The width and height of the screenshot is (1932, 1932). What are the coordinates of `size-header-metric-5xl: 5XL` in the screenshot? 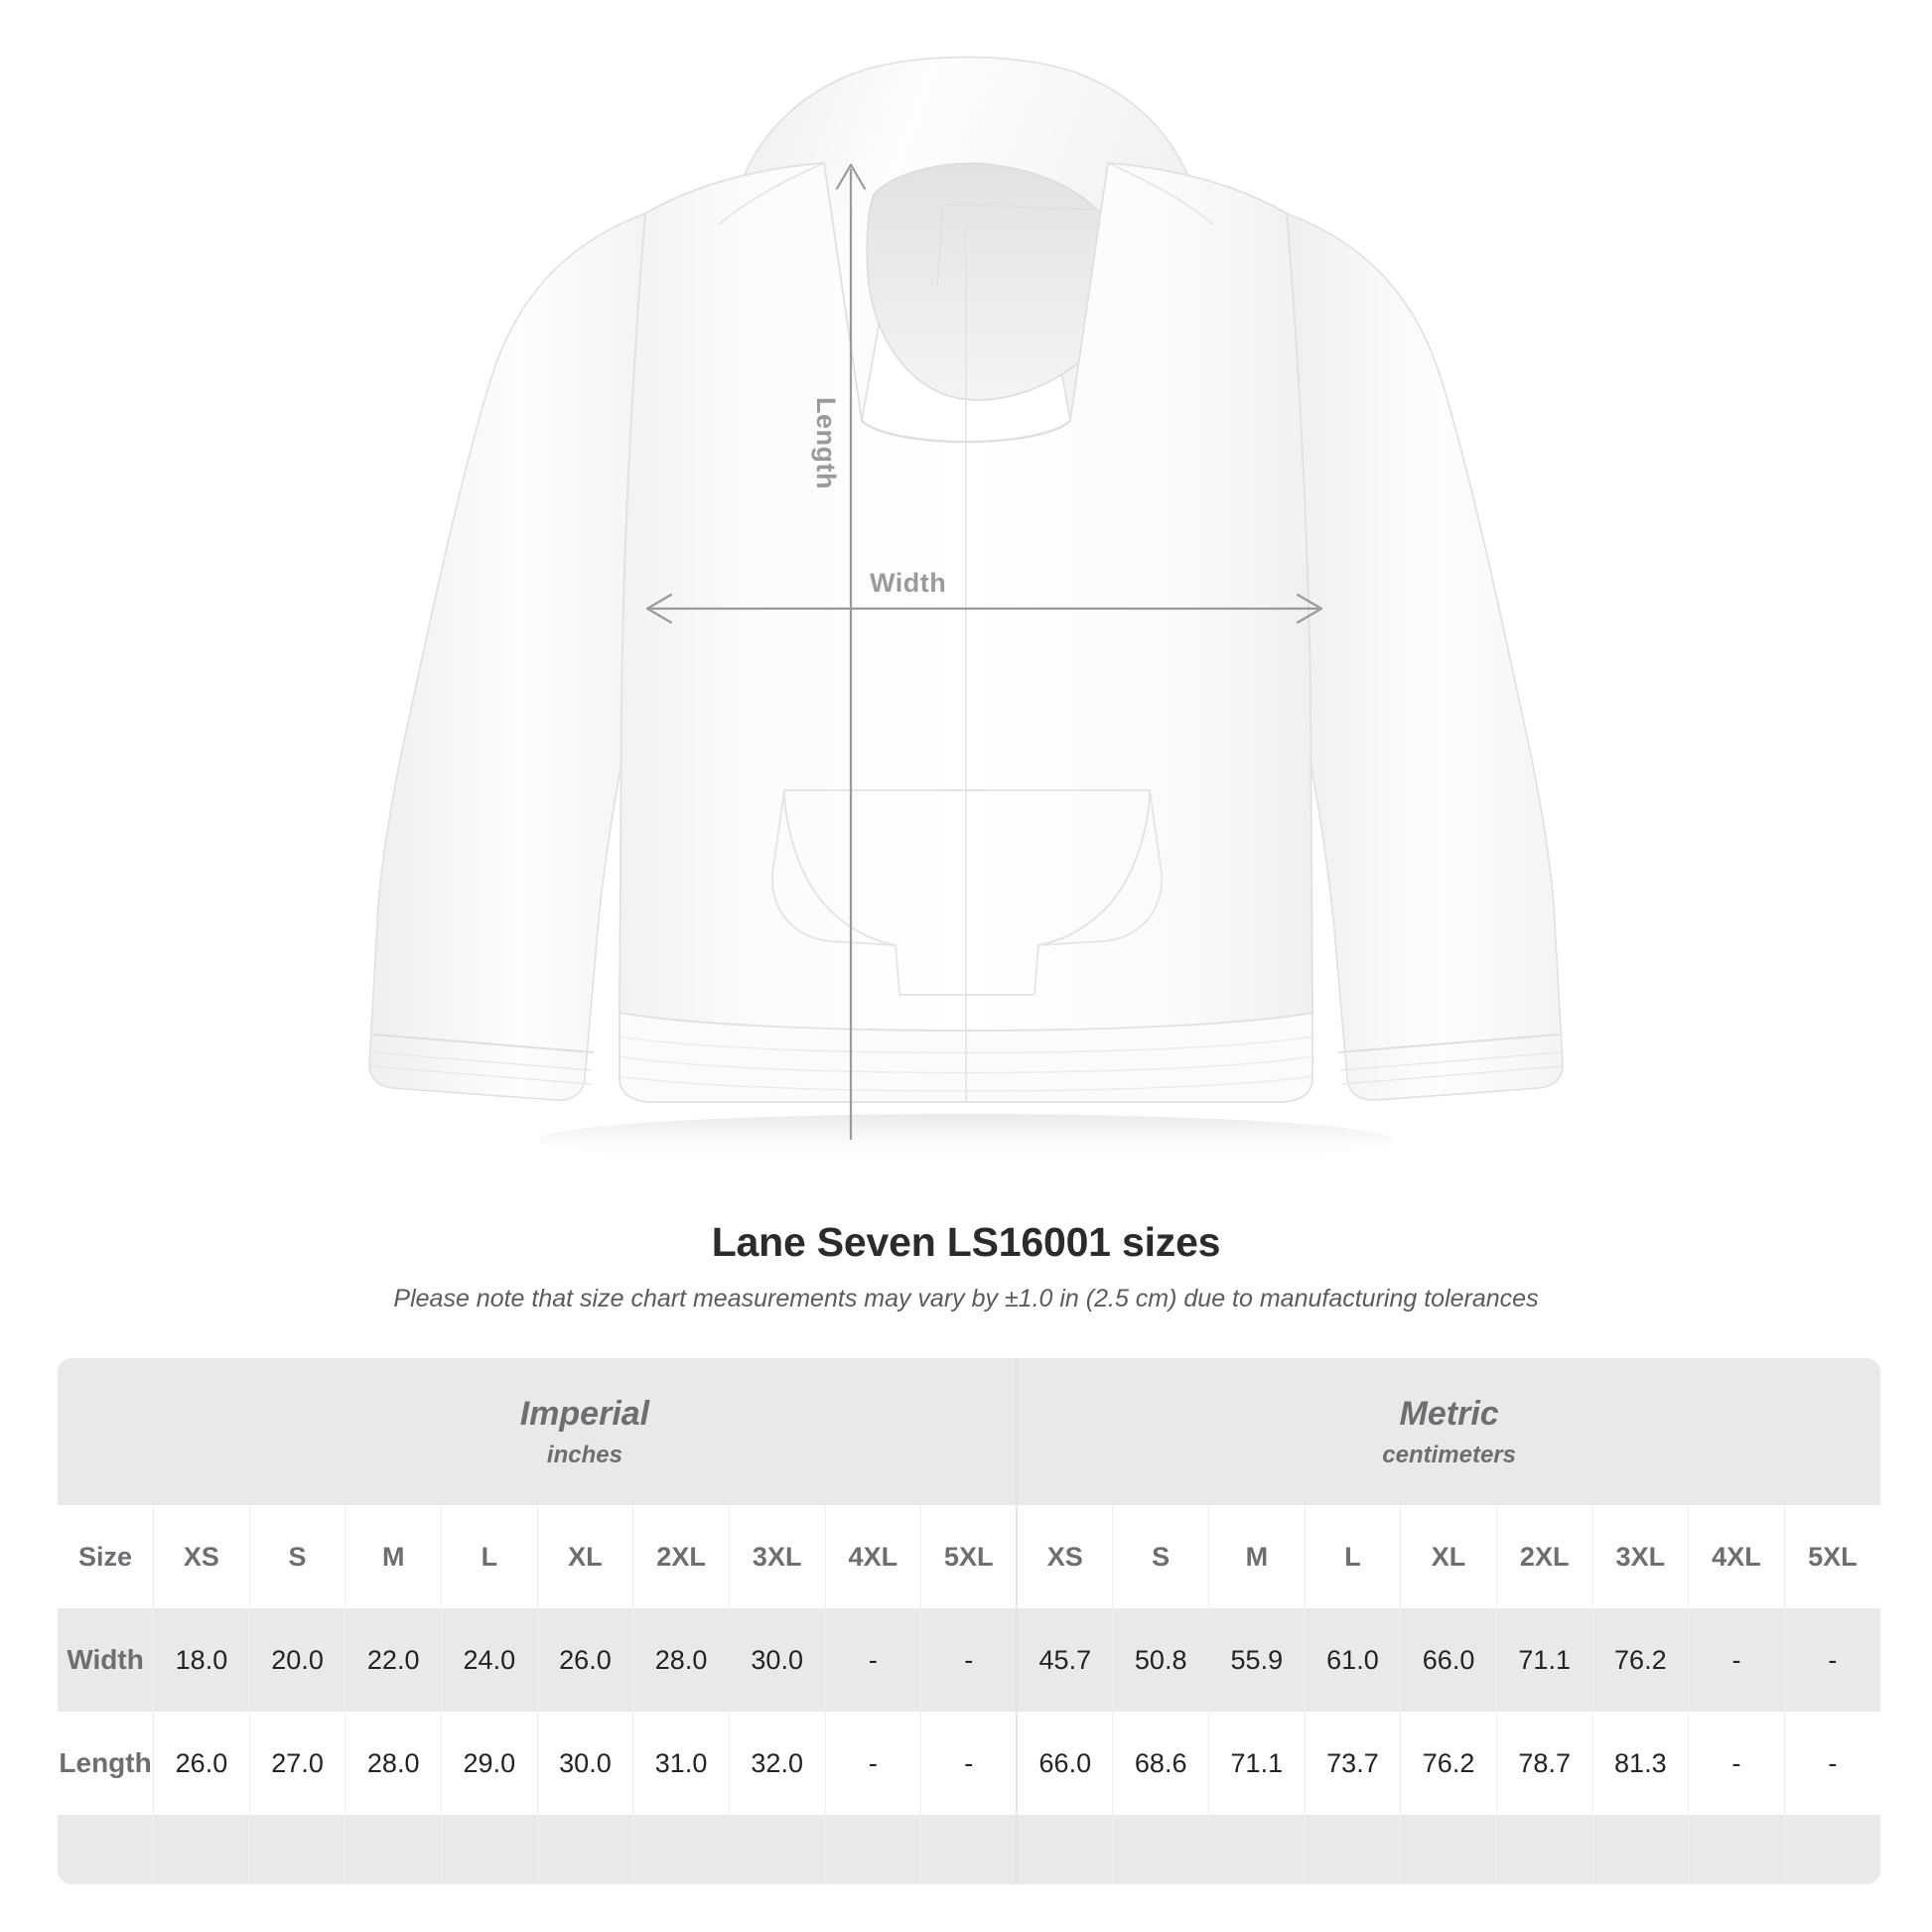 It's located at (1831, 1557).